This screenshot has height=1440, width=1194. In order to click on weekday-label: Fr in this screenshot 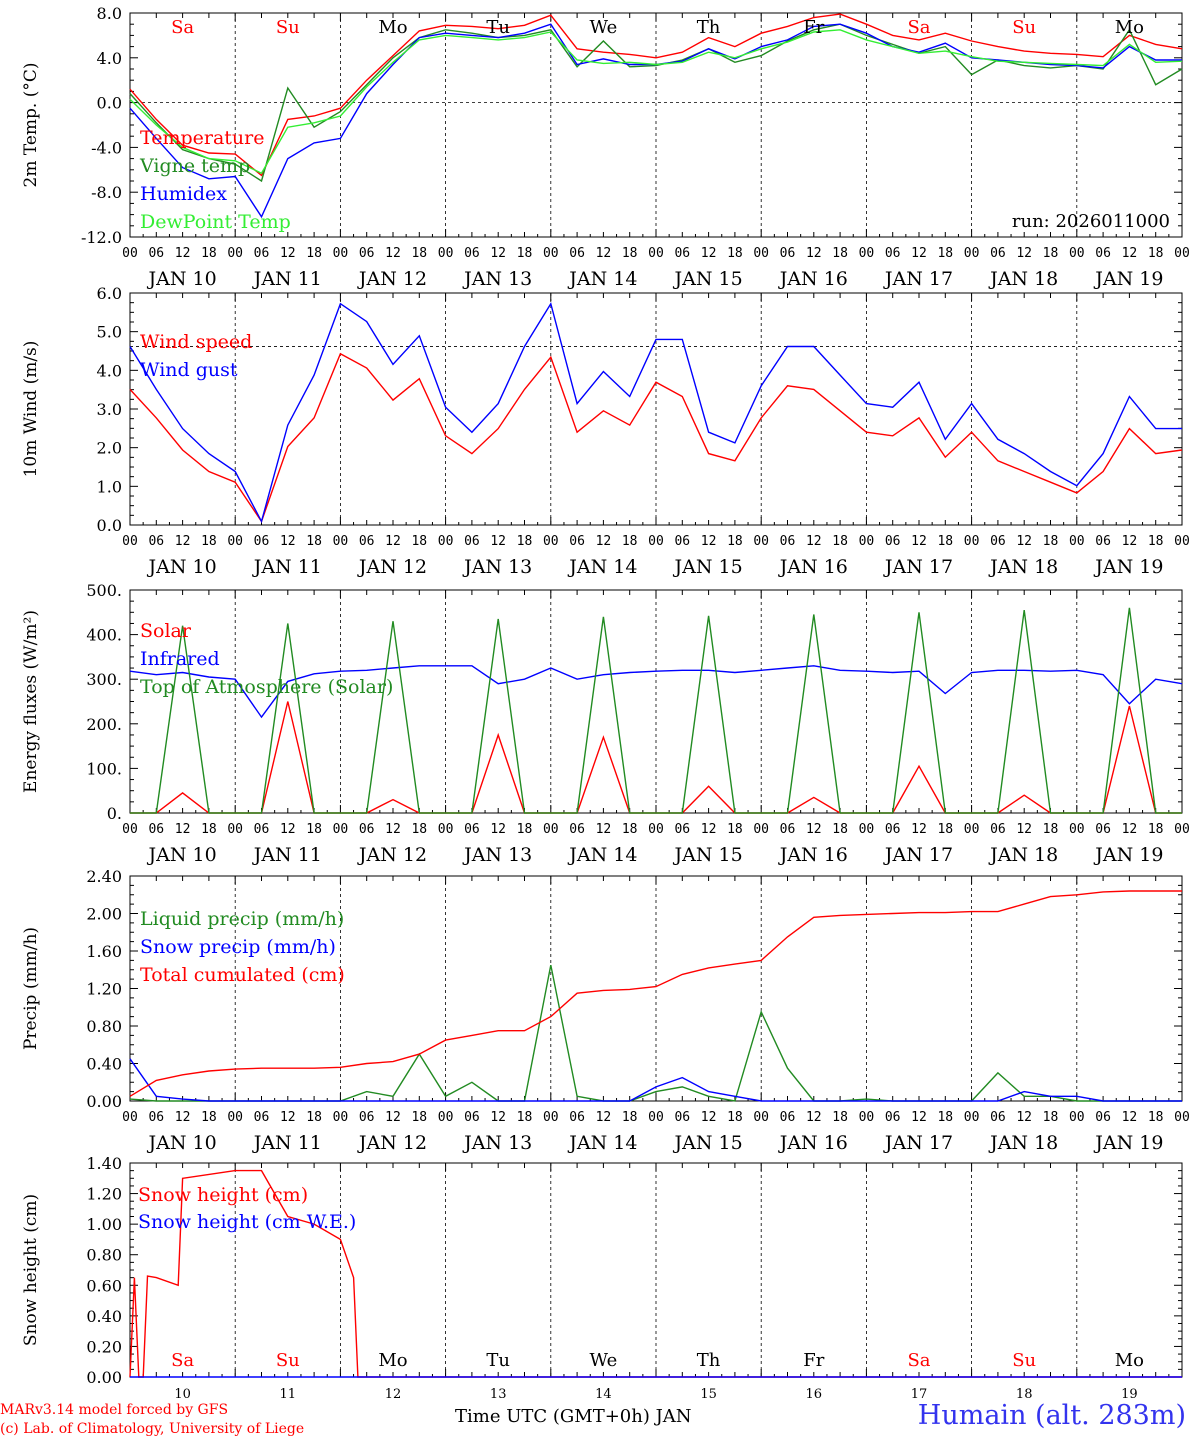, I will do `click(813, 27)`.